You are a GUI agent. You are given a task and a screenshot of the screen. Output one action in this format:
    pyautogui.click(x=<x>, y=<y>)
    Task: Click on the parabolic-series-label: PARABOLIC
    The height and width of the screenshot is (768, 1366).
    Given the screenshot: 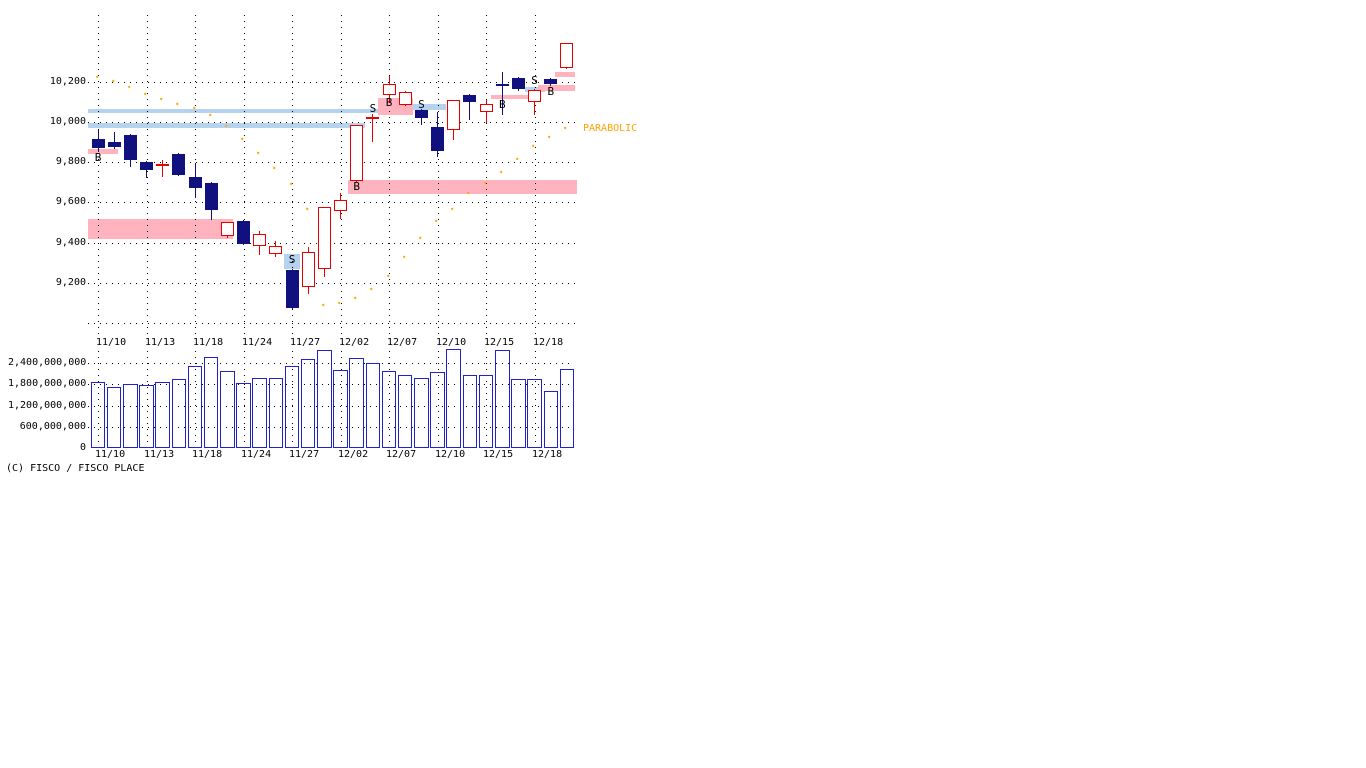 What is the action you would take?
    pyautogui.click(x=610, y=128)
    